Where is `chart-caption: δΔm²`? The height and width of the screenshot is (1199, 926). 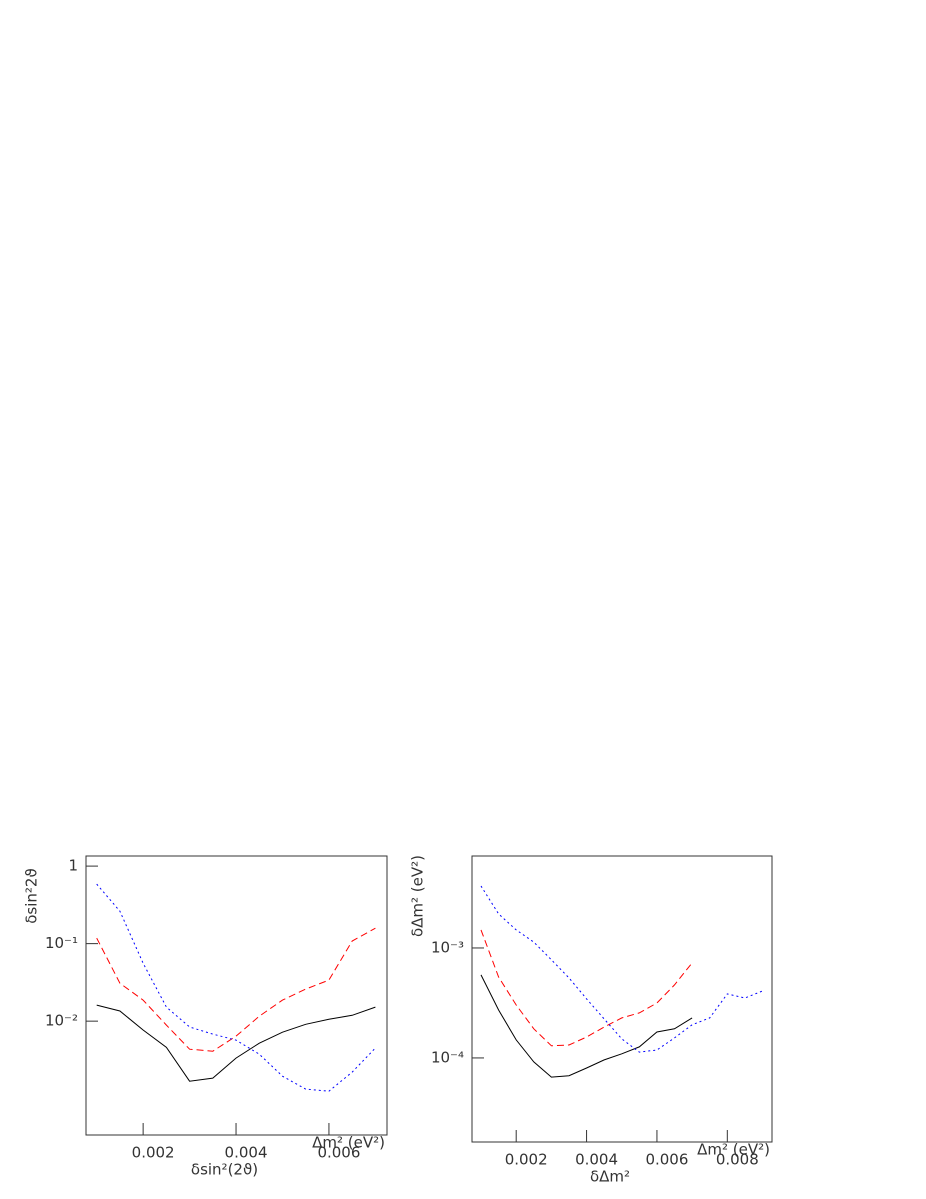
chart-caption: δΔm² is located at coordinates (610, 1177).